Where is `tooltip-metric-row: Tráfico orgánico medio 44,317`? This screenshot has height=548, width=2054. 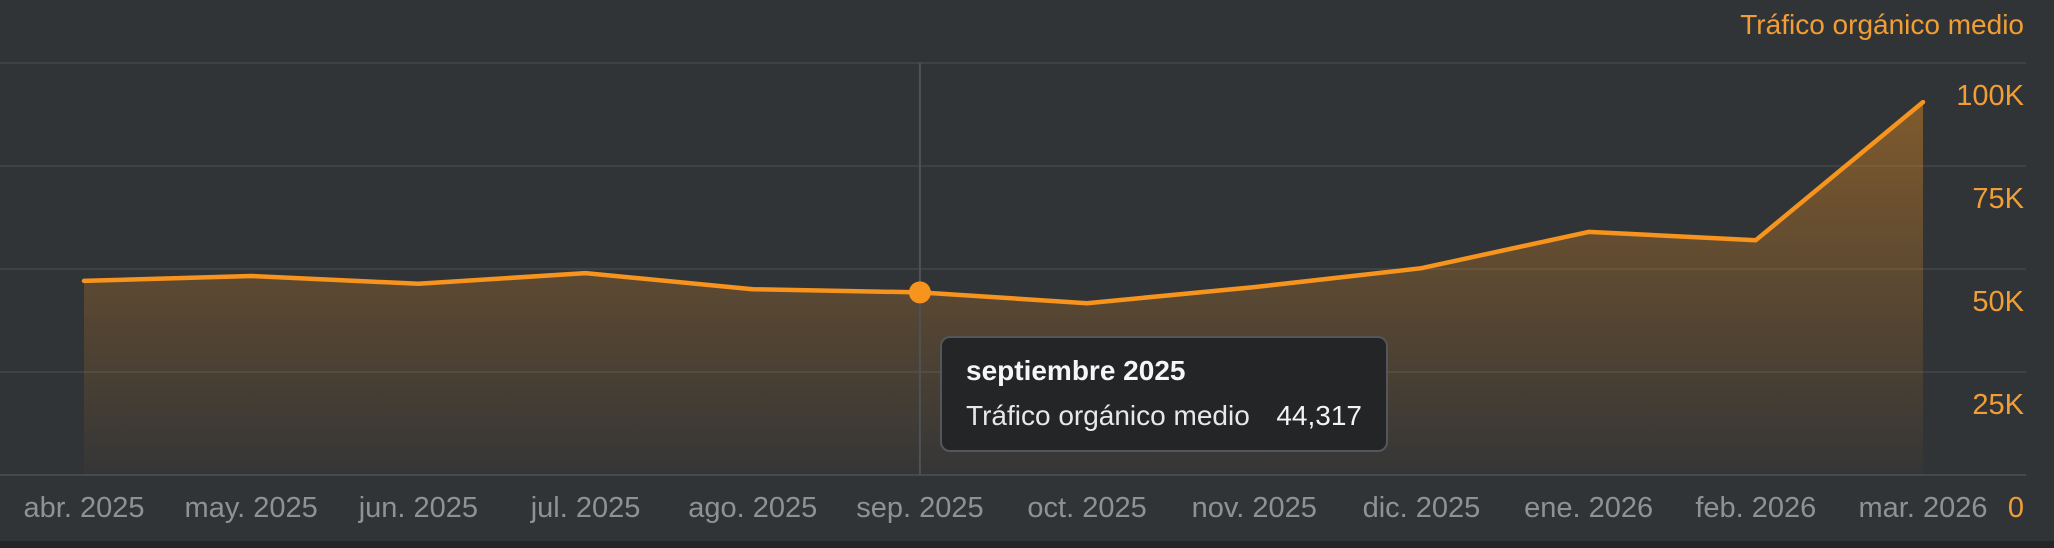 tooltip-metric-row: Tráfico orgánico medio 44,317 is located at coordinates (1164, 416).